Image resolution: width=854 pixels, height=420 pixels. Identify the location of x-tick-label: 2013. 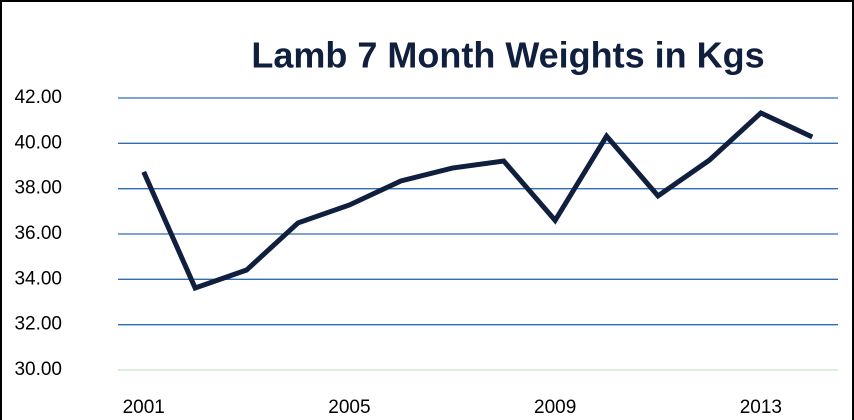
(761, 407).